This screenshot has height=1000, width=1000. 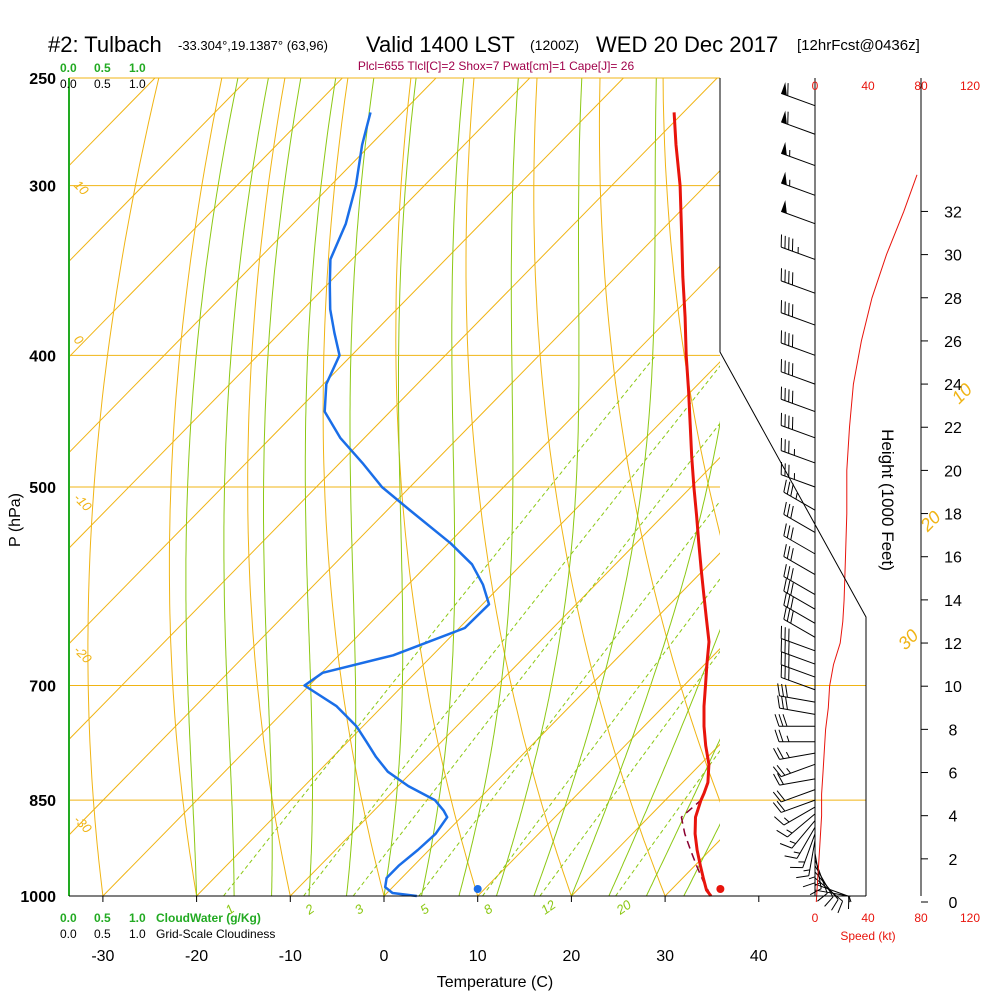 What do you see at coordinates (970, 918) in the screenshot?
I see `speed-tick-bottom-3: 120` at bounding box center [970, 918].